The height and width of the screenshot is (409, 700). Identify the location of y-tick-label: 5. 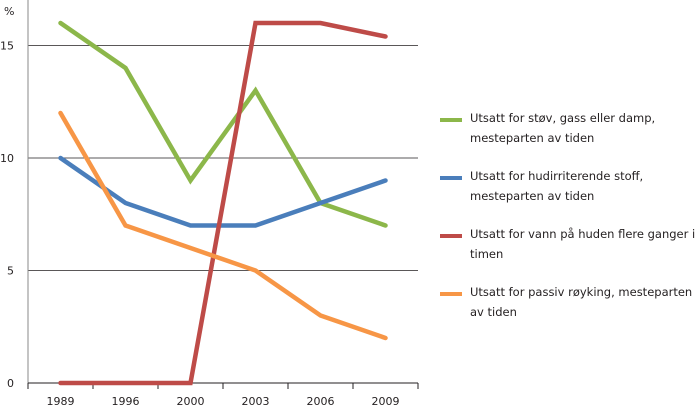
(10, 271).